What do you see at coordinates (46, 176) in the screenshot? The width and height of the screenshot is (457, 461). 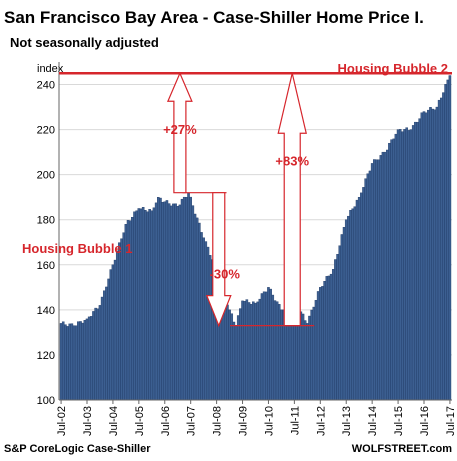 I see `y-tick-label: 200` at bounding box center [46, 176].